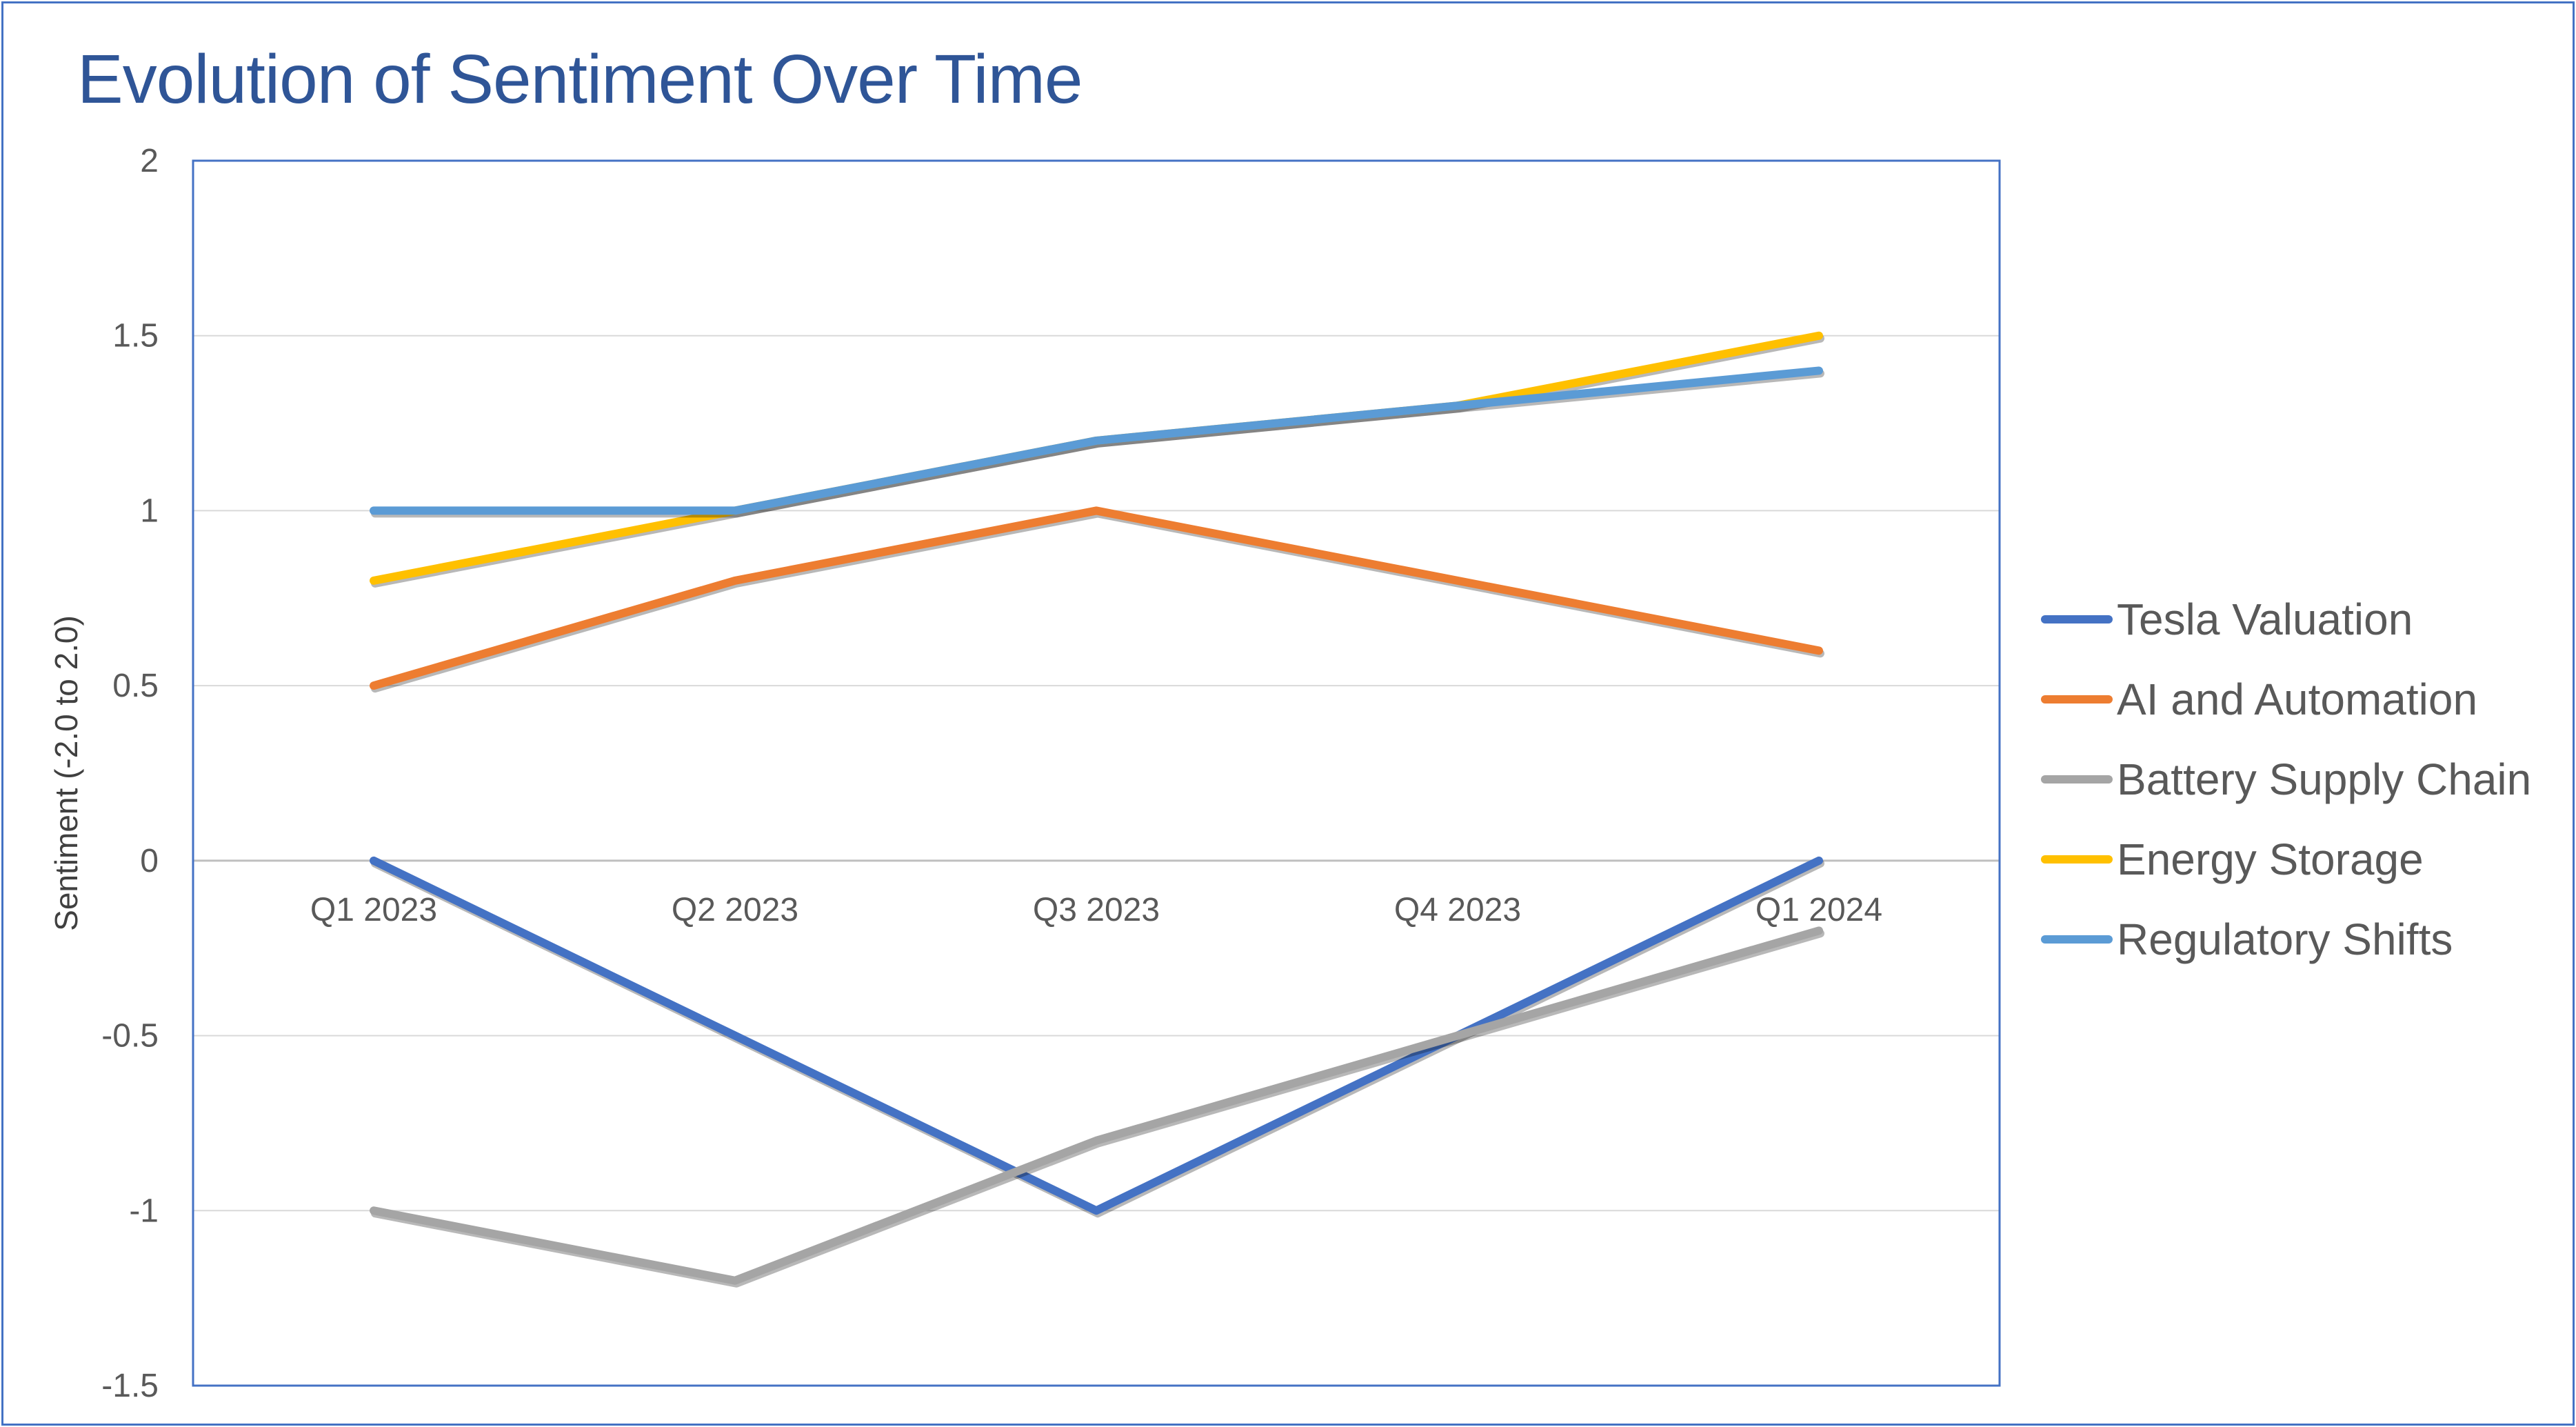 The width and height of the screenshot is (2576, 1427). What do you see at coordinates (2270, 859) in the screenshot?
I see `legend-label: Energy Storage` at bounding box center [2270, 859].